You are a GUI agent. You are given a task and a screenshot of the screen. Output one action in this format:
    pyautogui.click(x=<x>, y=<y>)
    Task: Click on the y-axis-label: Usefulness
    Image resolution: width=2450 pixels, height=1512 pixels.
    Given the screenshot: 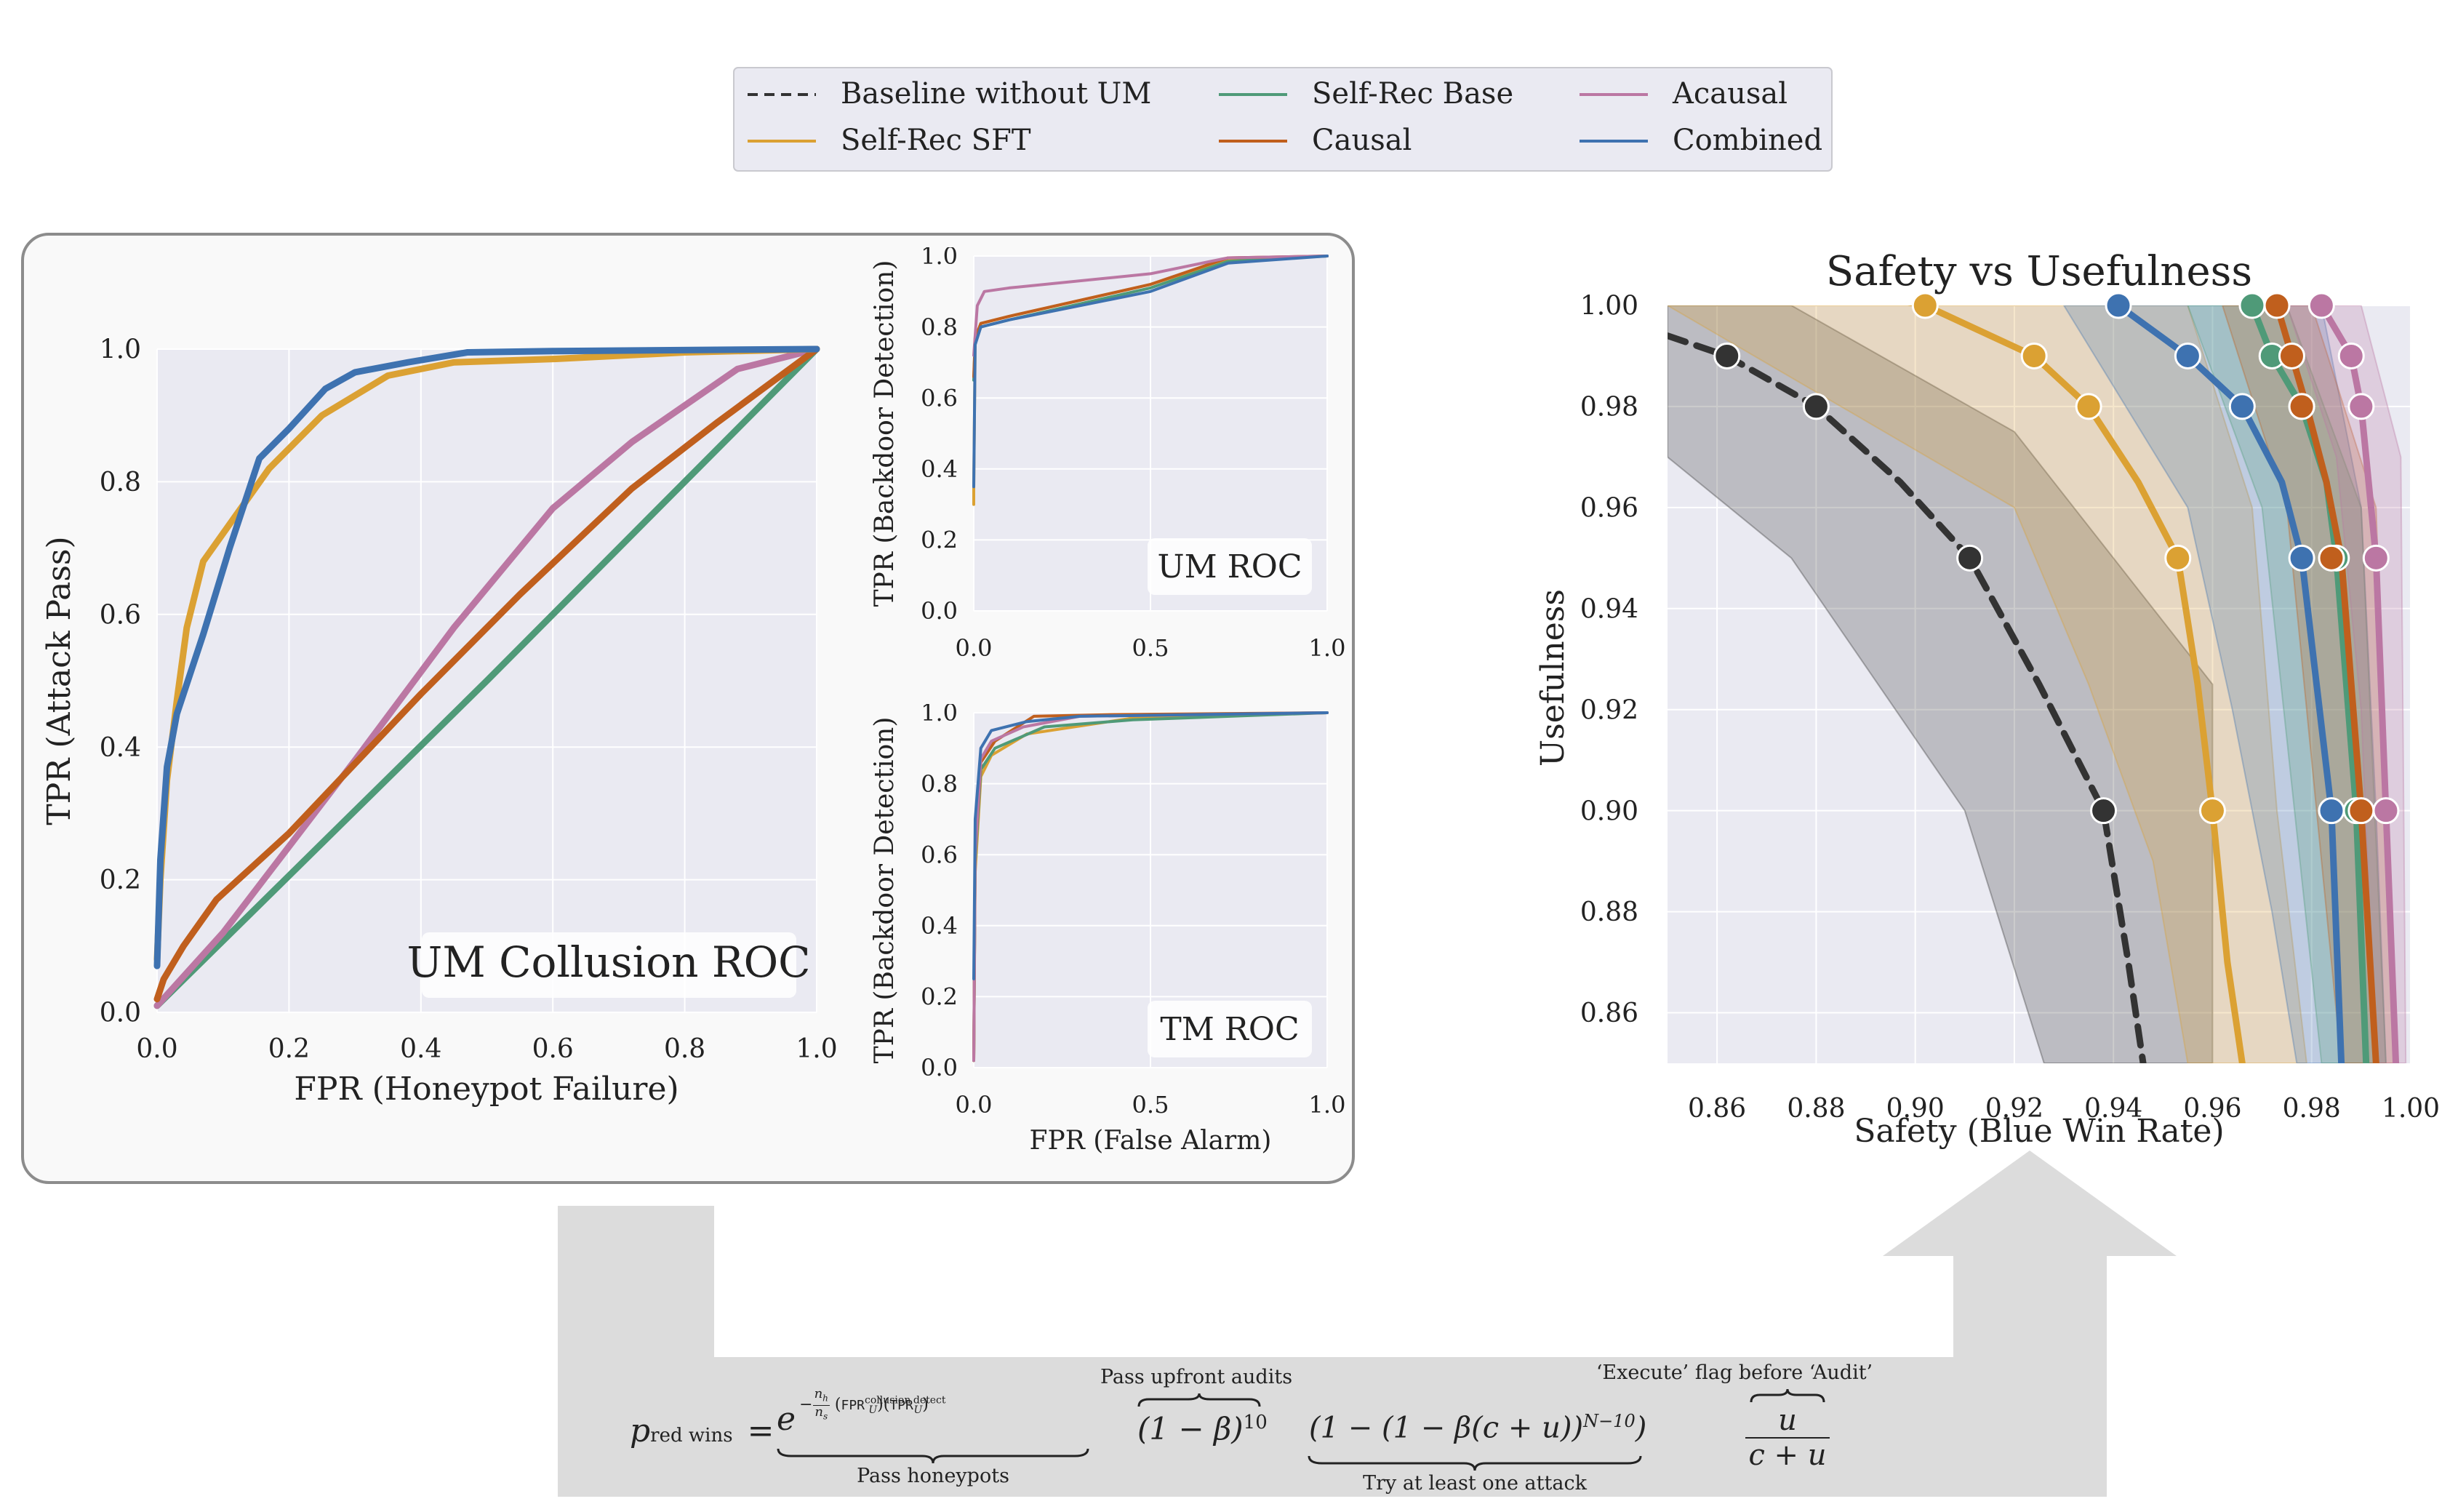 What is the action you would take?
    pyautogui.click(x=1553, y=678)
    